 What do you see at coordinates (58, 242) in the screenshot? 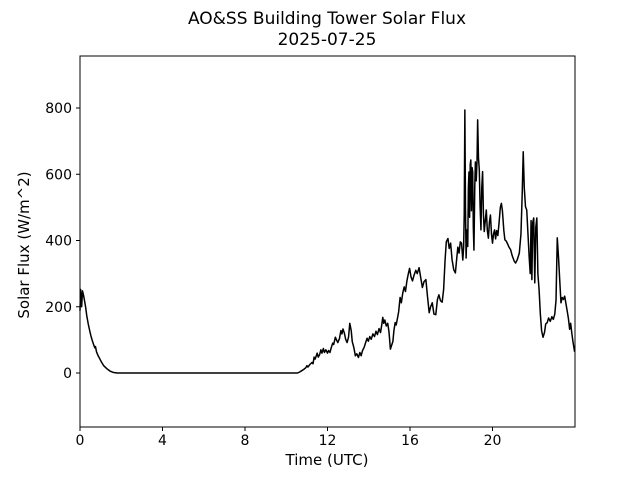
I see `y-tick-label: 400` at bounding box center [58, 242].